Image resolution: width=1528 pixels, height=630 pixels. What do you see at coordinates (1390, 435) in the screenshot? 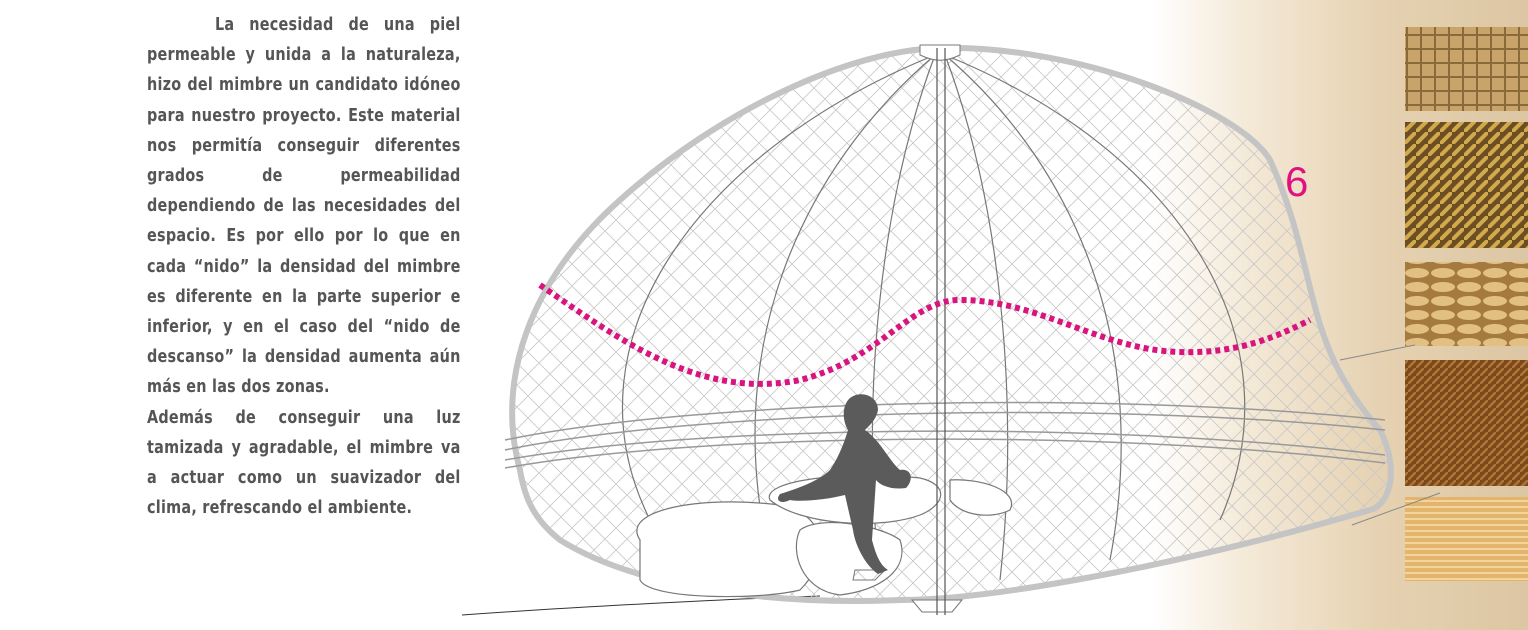
I see `leader-line` at bounding box center [1390, 435].